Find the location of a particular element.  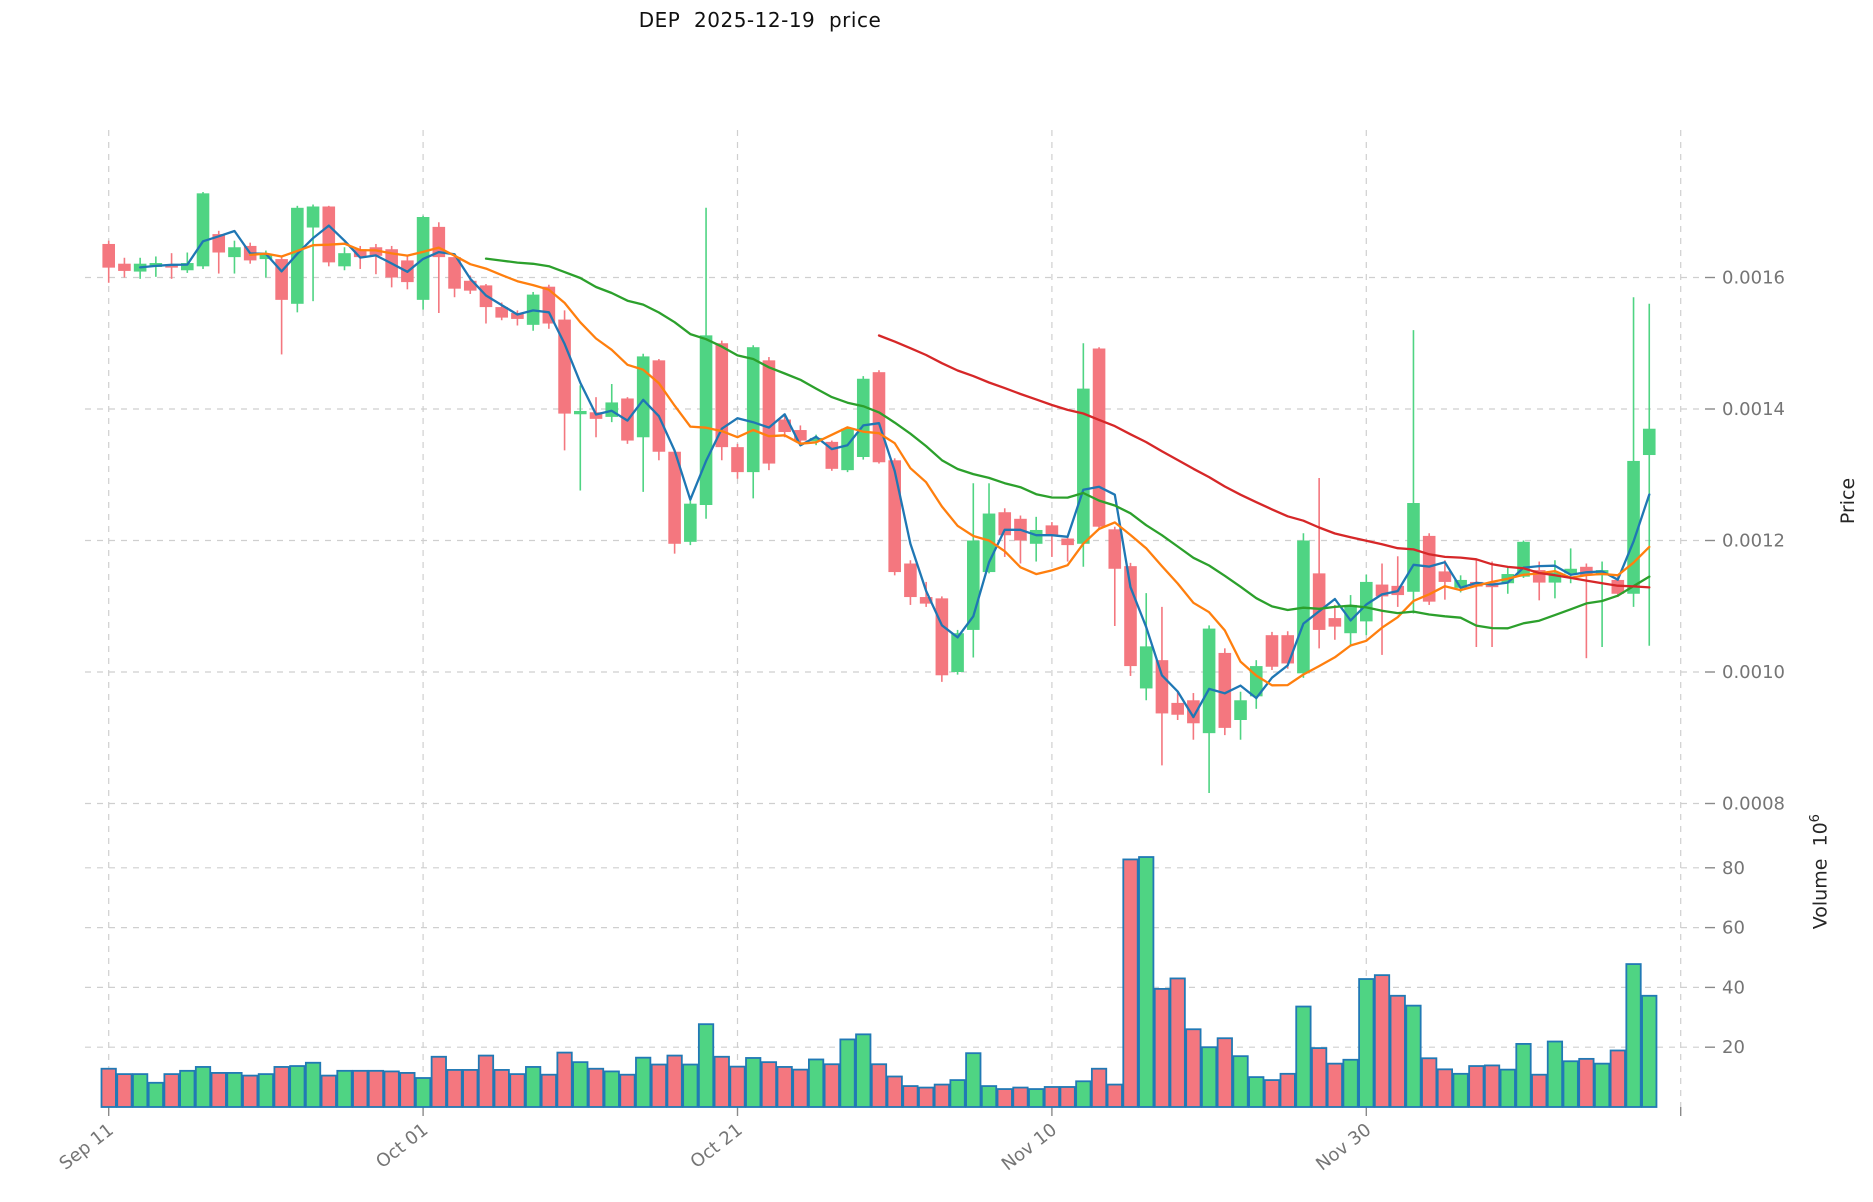

price-tick-label: 0.0010 is located at coordinates (1753, 672).